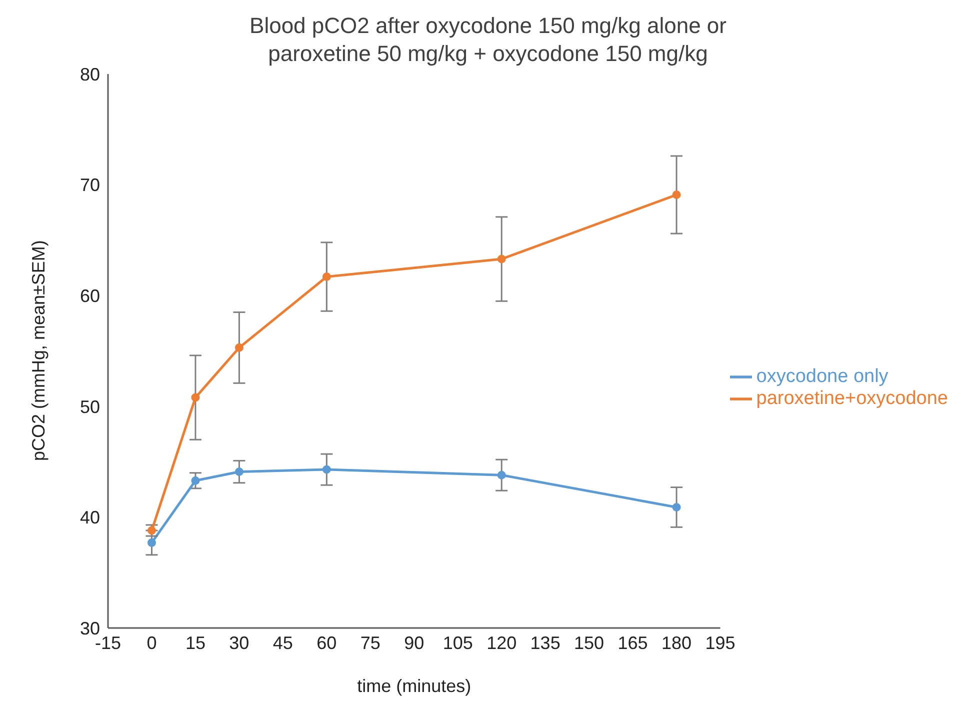  I want to click on y-tick-label: 50, so click(90, 406).